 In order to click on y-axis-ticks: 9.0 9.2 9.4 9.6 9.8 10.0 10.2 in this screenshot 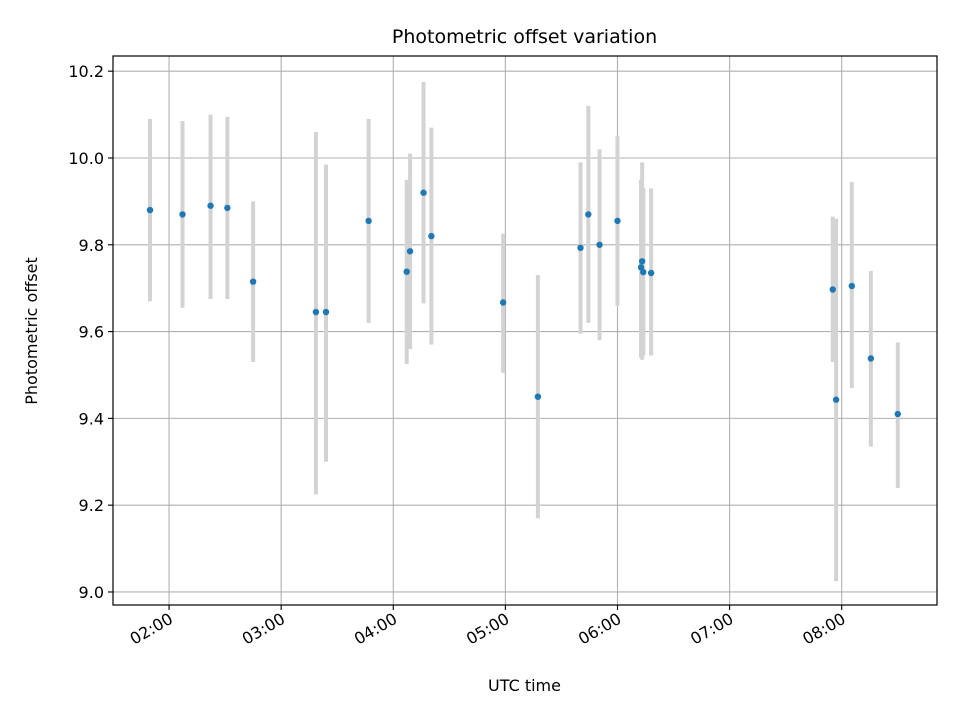, I will do `click(90, 332)`.